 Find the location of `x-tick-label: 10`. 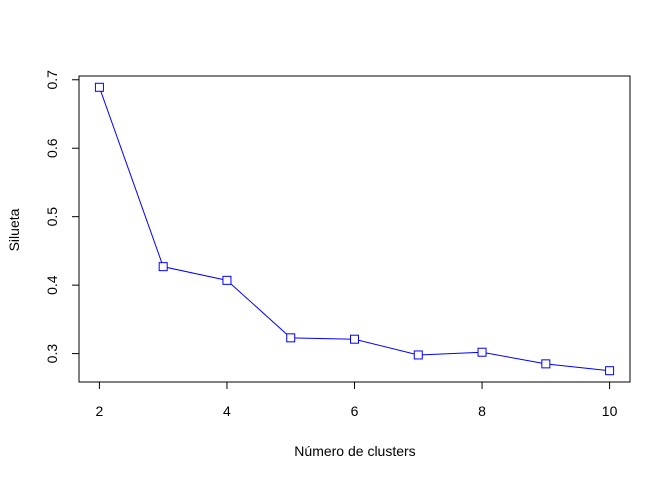

x-tick-label: 10 is located at coordinates (610, 411).